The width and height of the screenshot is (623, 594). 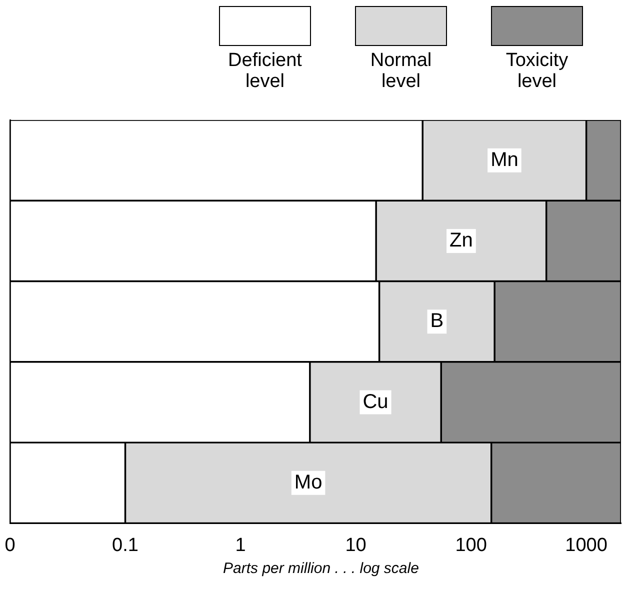 I want to click on x-tick-label: 1, so click(x=240, y=545).